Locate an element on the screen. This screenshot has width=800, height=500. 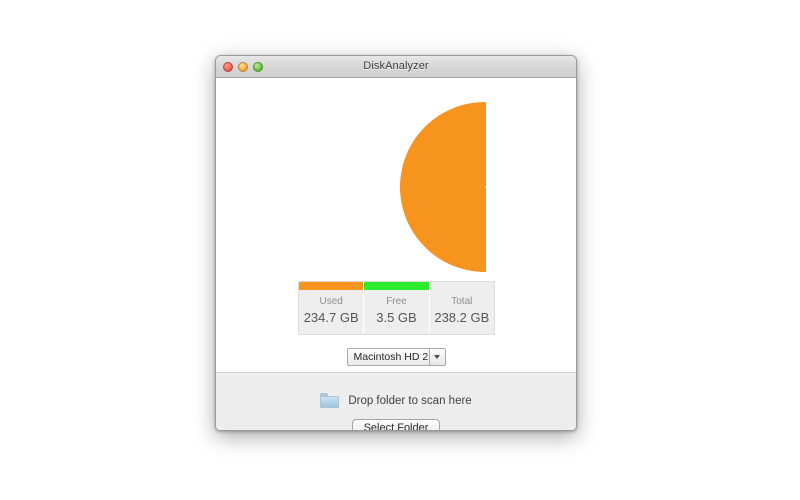
stat-bar-total is located at coordinates (462, 286).